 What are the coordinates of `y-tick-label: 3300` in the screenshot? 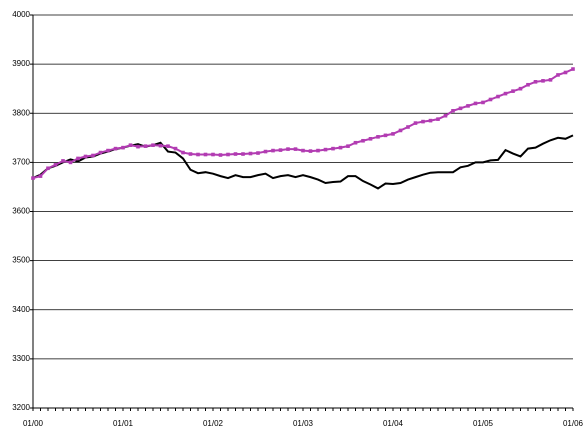 It's located at (21, 358).